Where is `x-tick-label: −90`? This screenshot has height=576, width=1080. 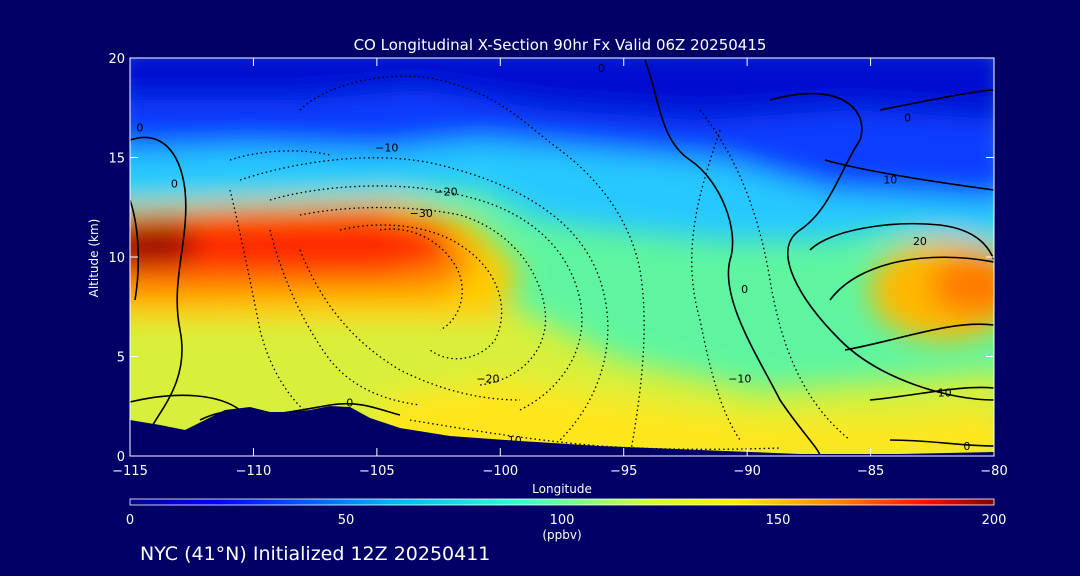
x-tick-label: −90 is located at coordinates (746, 471).